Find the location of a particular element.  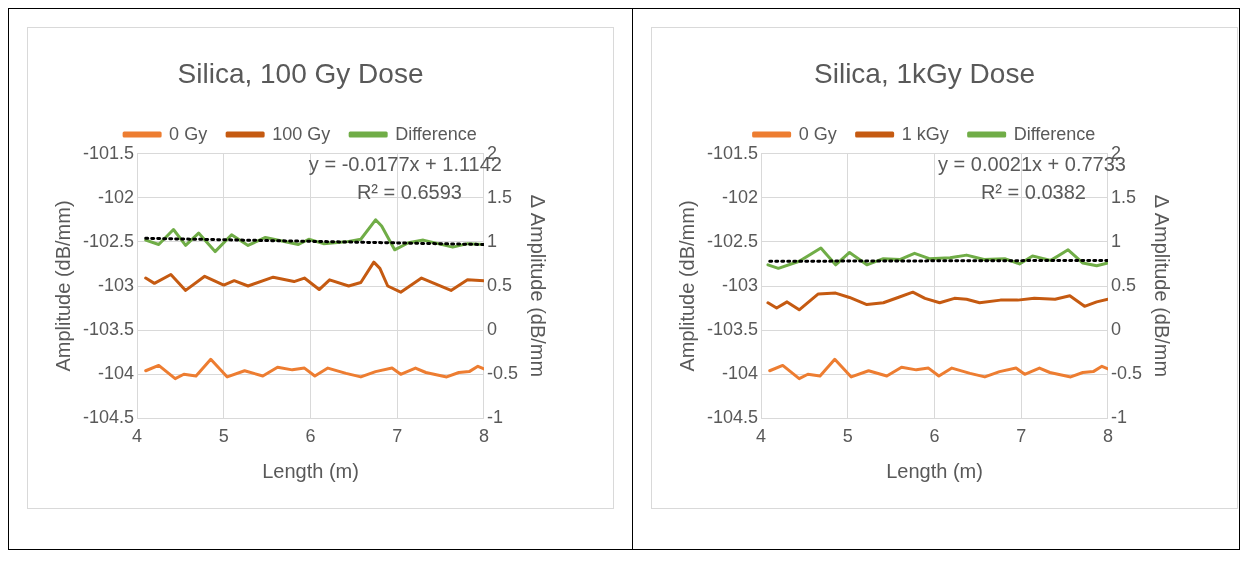

annotation: R² = 0.0382 is located at coordinates (1033, 192).